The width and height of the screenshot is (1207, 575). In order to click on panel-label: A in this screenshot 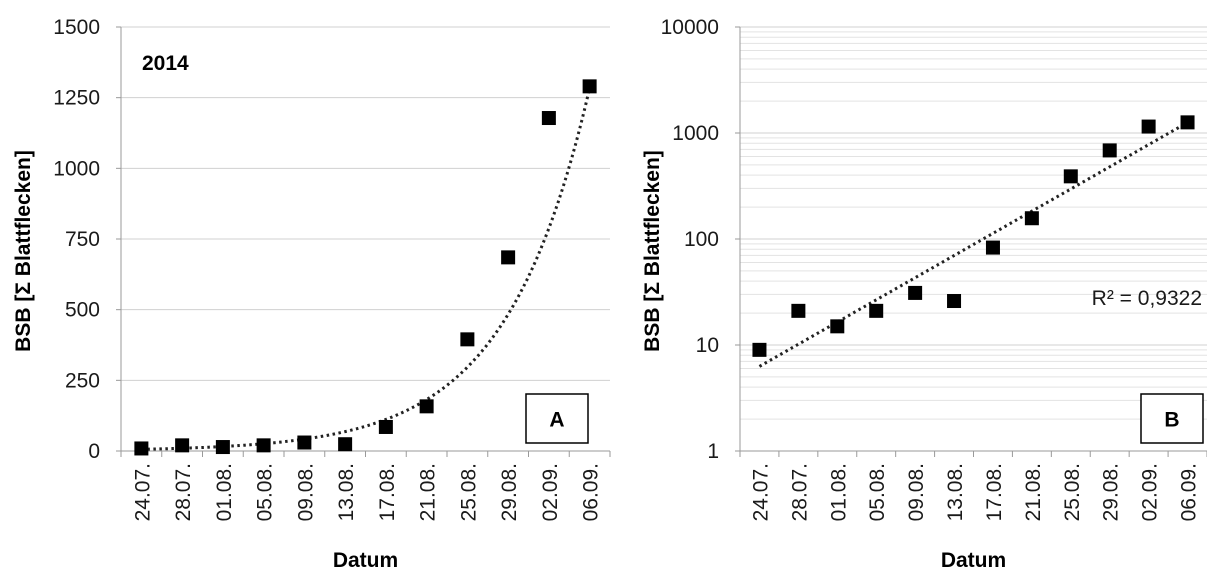, I will do `click(556, 420)`.